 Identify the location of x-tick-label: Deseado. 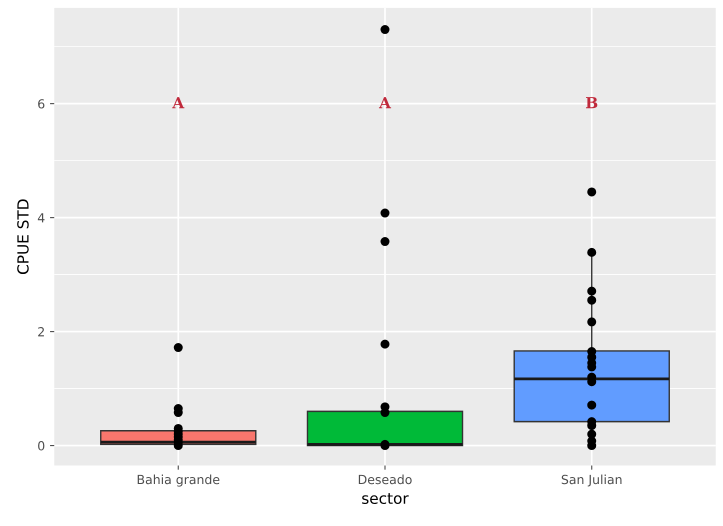
(385, 479).